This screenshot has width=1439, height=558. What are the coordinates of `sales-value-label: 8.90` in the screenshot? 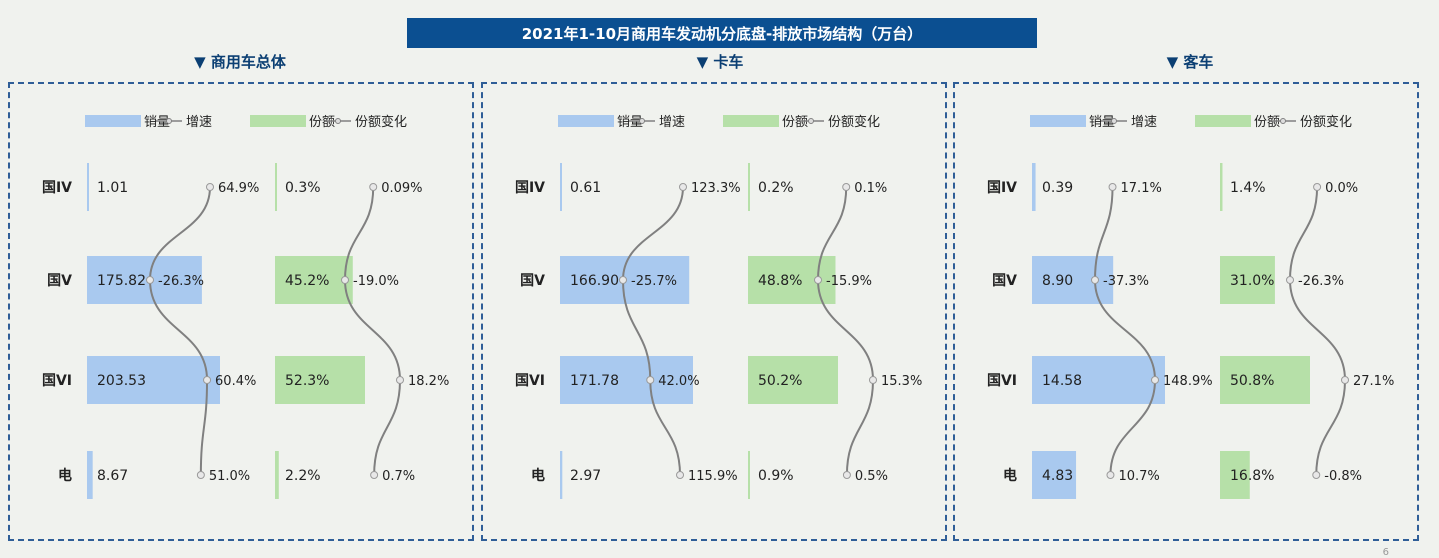 It's located at (1057, 281).